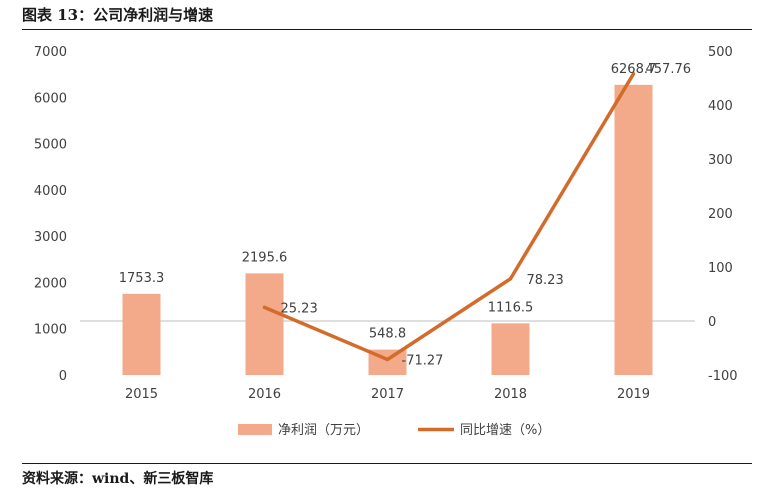 The image size is (764, 498). I want to click on x-tick-label: 2019, so click(633, 394).